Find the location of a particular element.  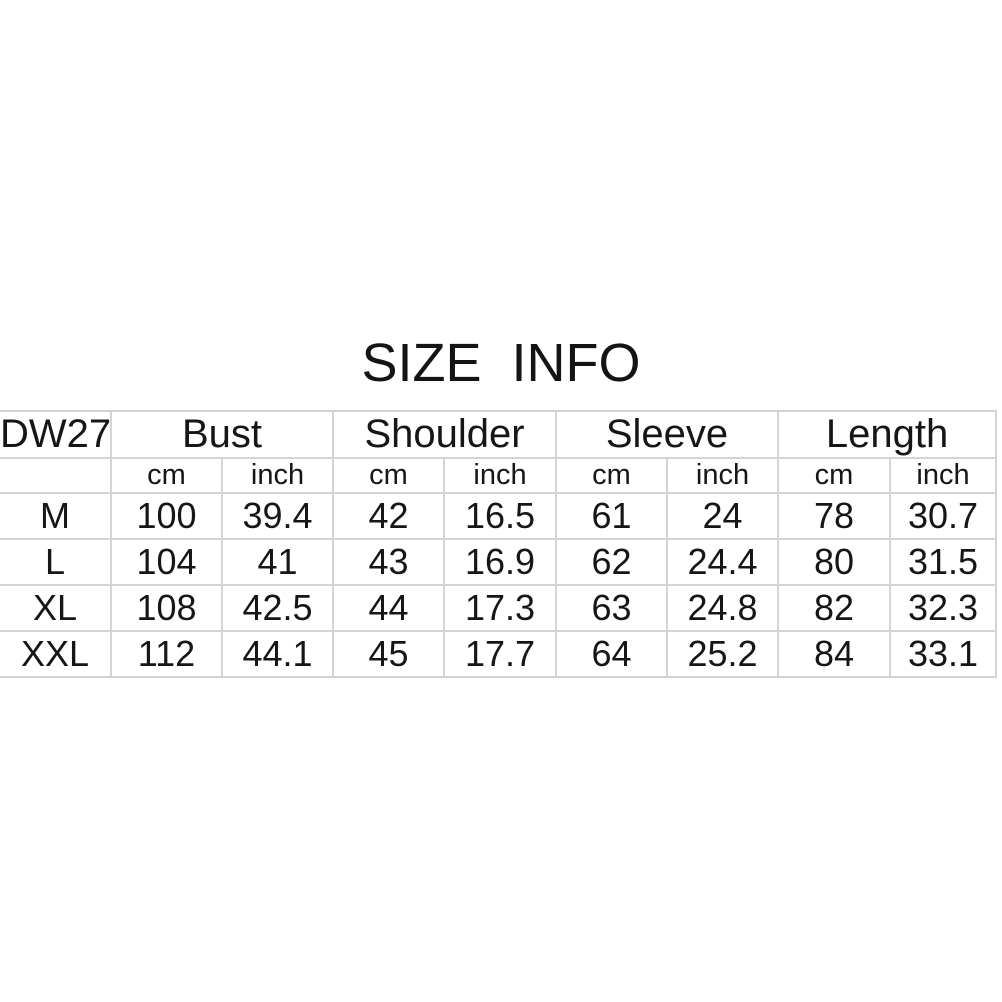

page-title: SIZE INFO is located at coordinates (501, 363).